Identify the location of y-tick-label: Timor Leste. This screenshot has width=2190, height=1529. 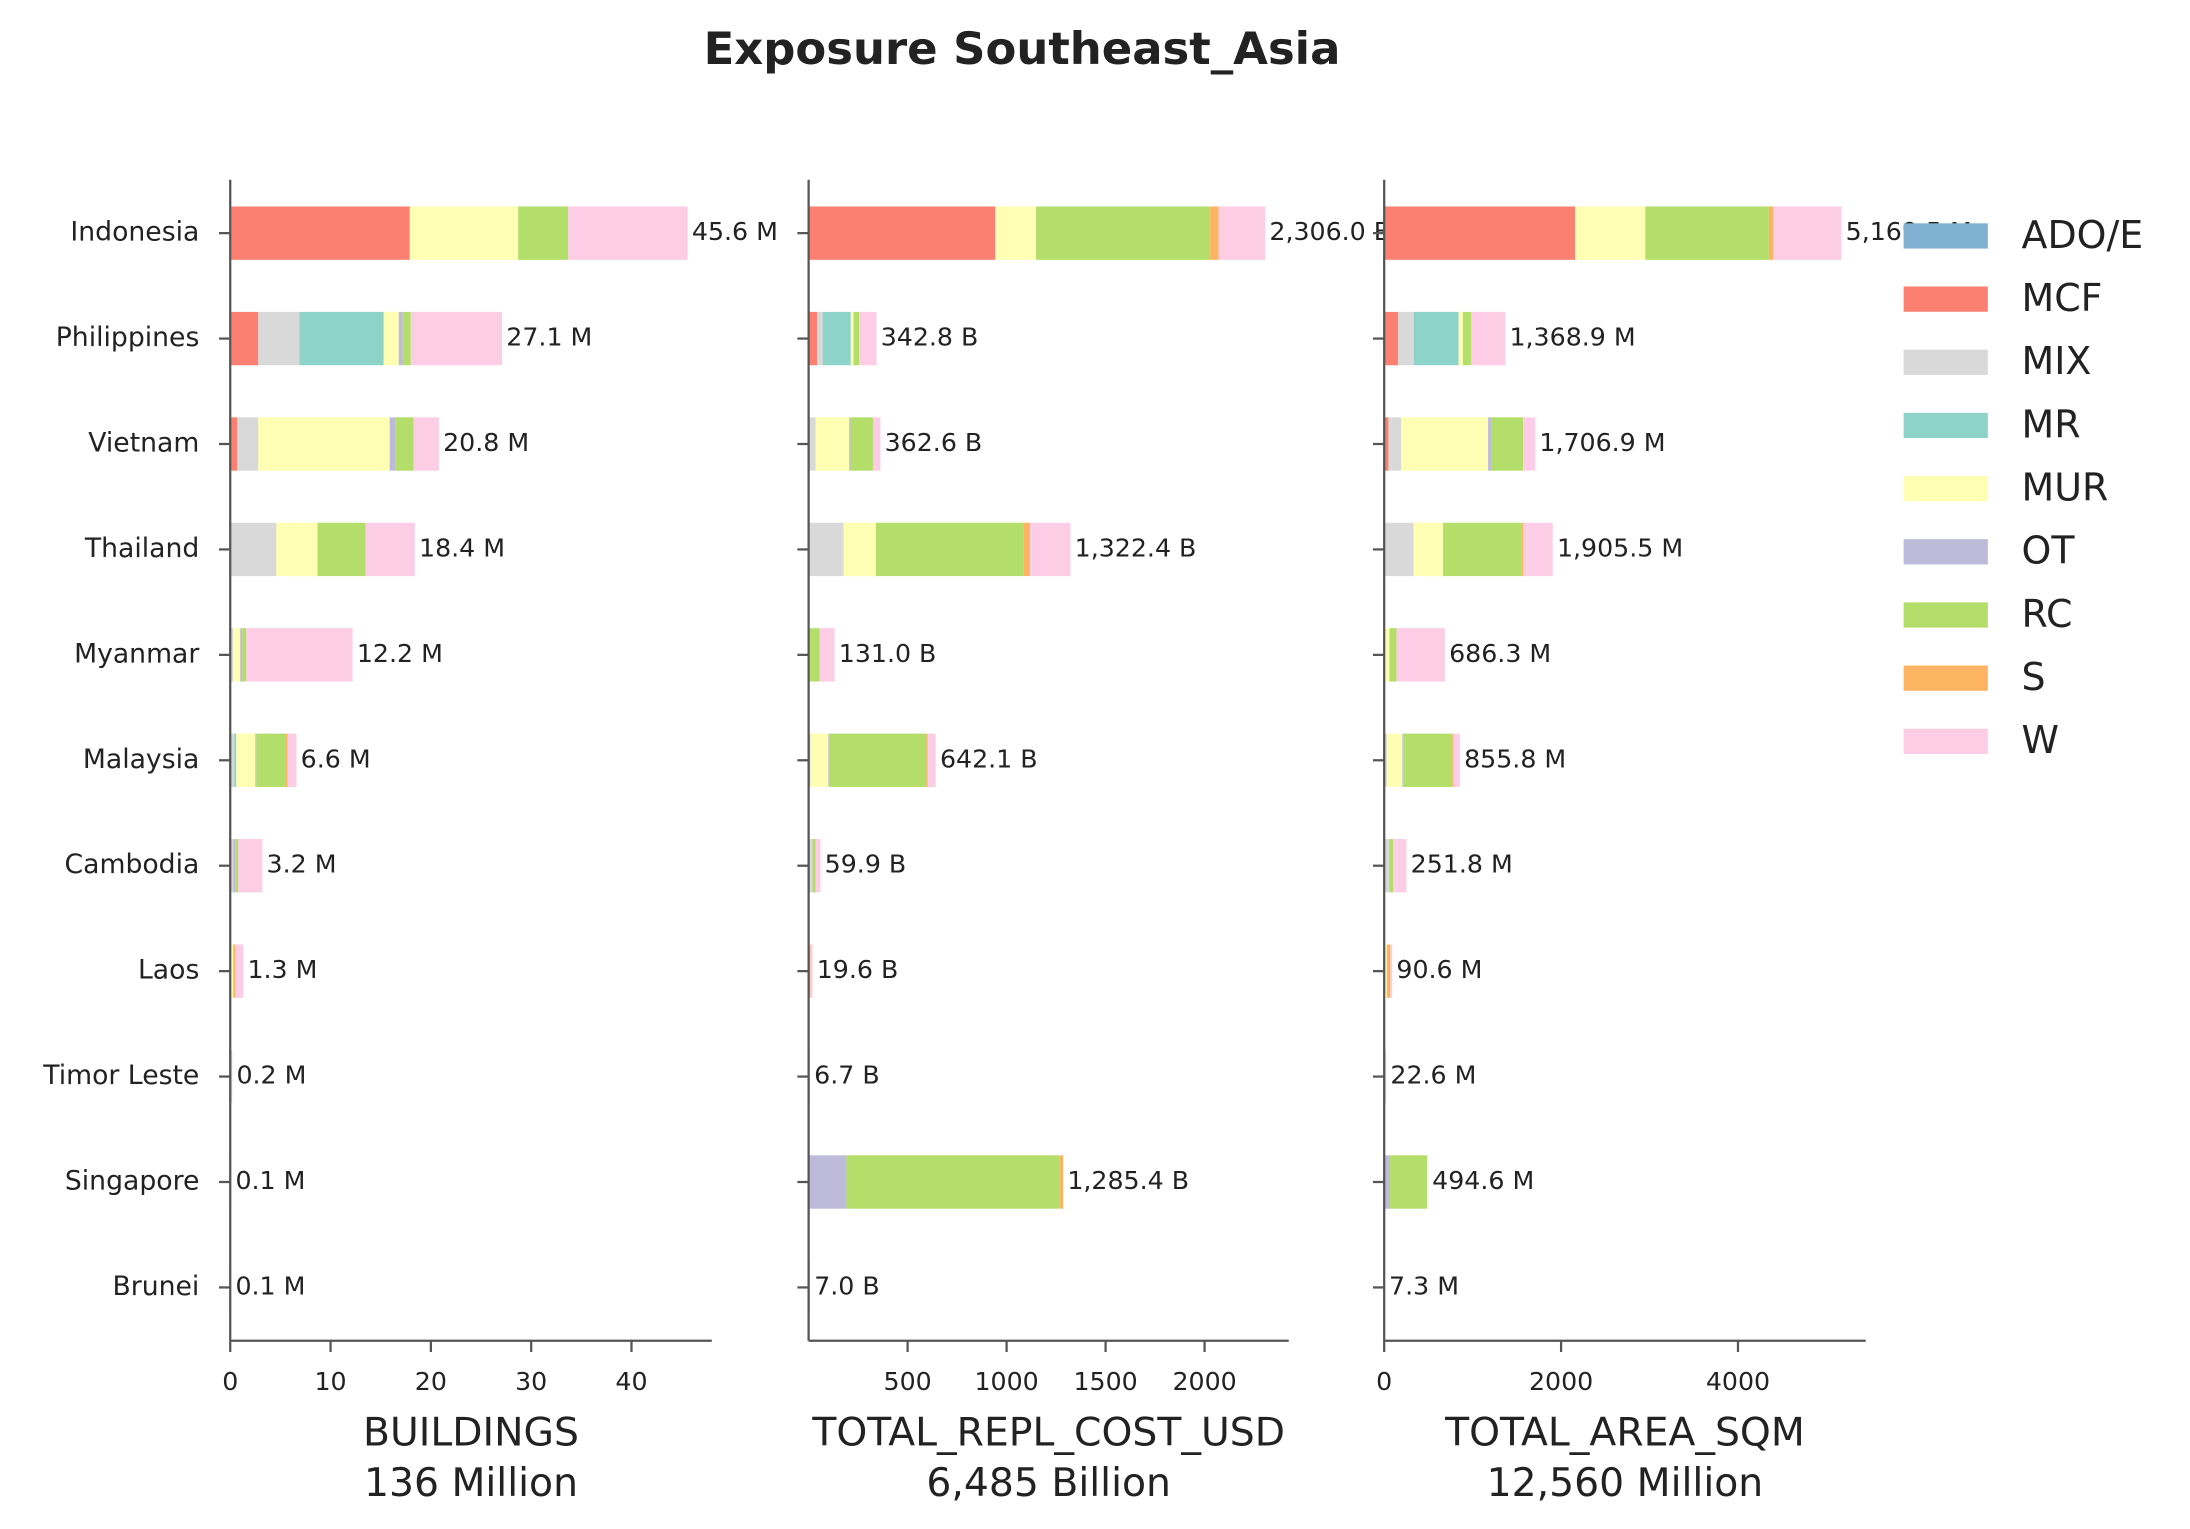
(120, 1075).